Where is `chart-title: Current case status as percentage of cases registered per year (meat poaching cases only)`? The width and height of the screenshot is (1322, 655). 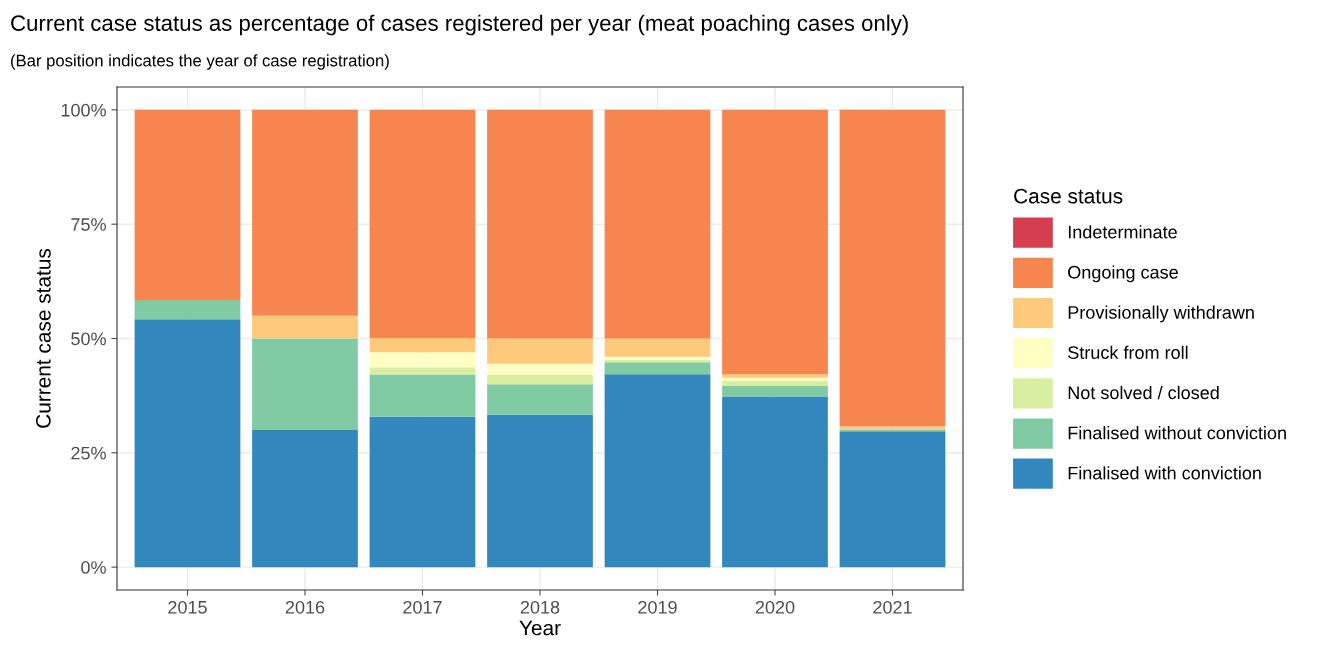 chart-title: Current case status as percentage of cases registered per year (meat poaching cases only) is located at coordinates (459, 25).